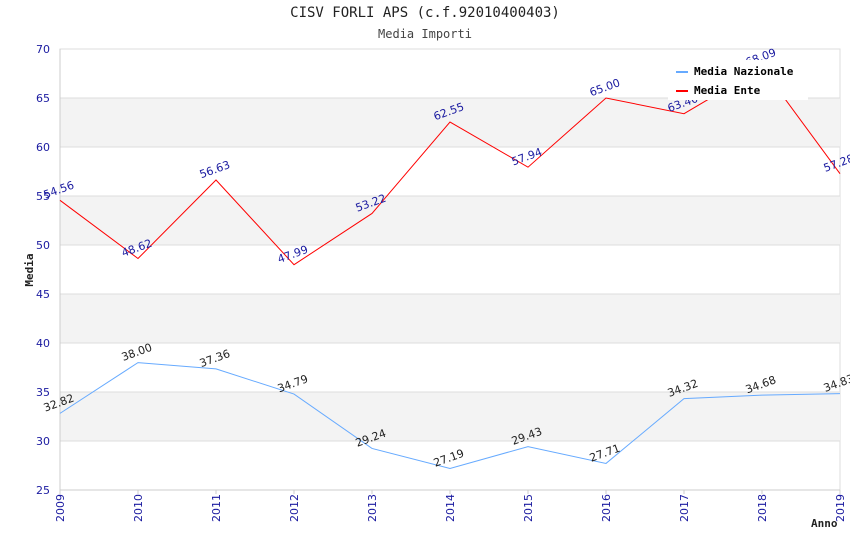 The height and width of the screenshot is (550, 850). Describe the element at coordinates (60, 508) in the screenshot. I see `x-tick-label: 2009` at that location.